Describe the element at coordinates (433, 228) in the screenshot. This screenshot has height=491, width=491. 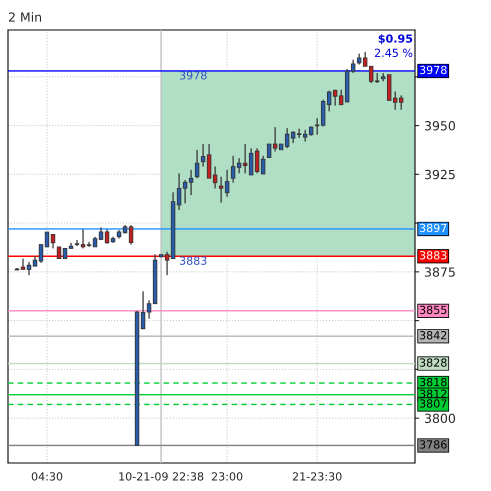
I see `ref-line-label: 3897` at that location.